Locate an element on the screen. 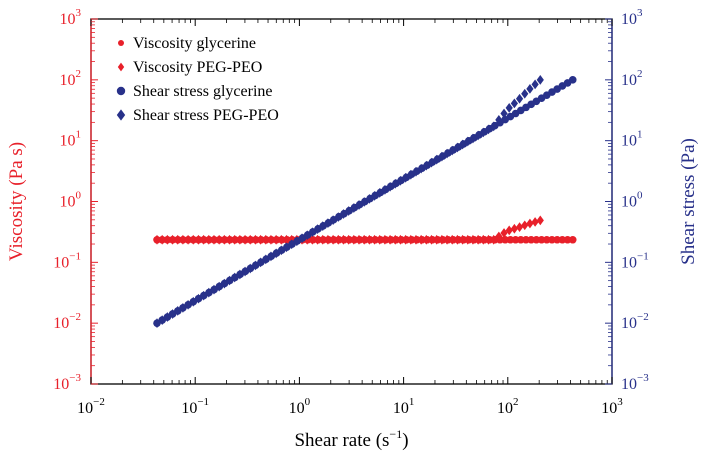 This screenshot has width=702, height=457. legend-marker-viscosity-peg-peo is located at coordinates (121, 67).